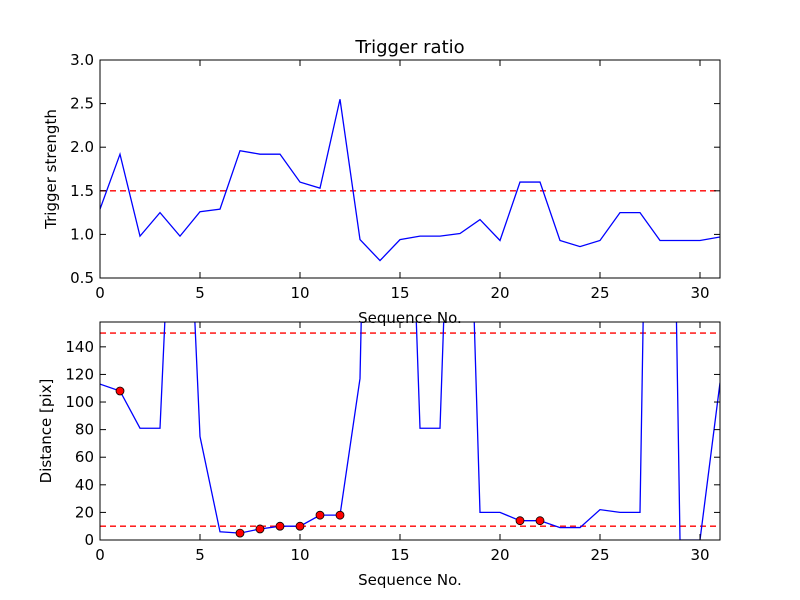 The image size is (800, 600). I want to click on chart-title: Trigger ratio, so click(409, 47).